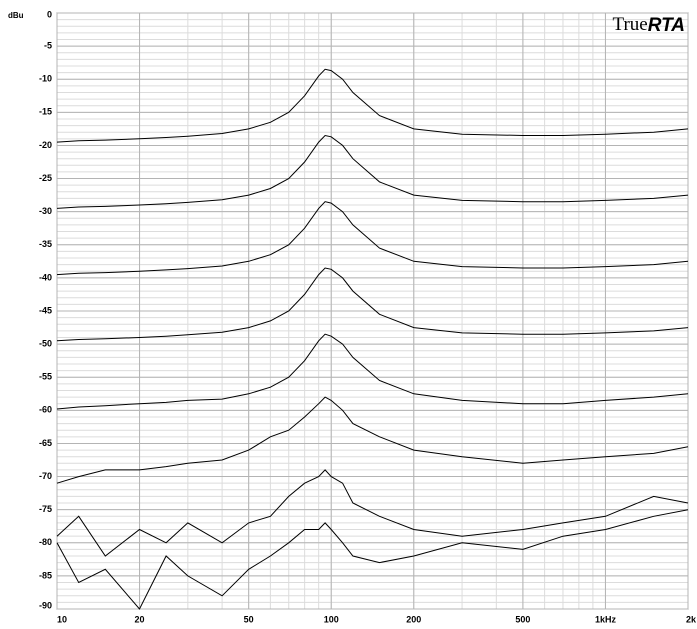 The width and height of the screenshot is (697, 629). I want to click on x-tick-label: 500, so click(522, 619).